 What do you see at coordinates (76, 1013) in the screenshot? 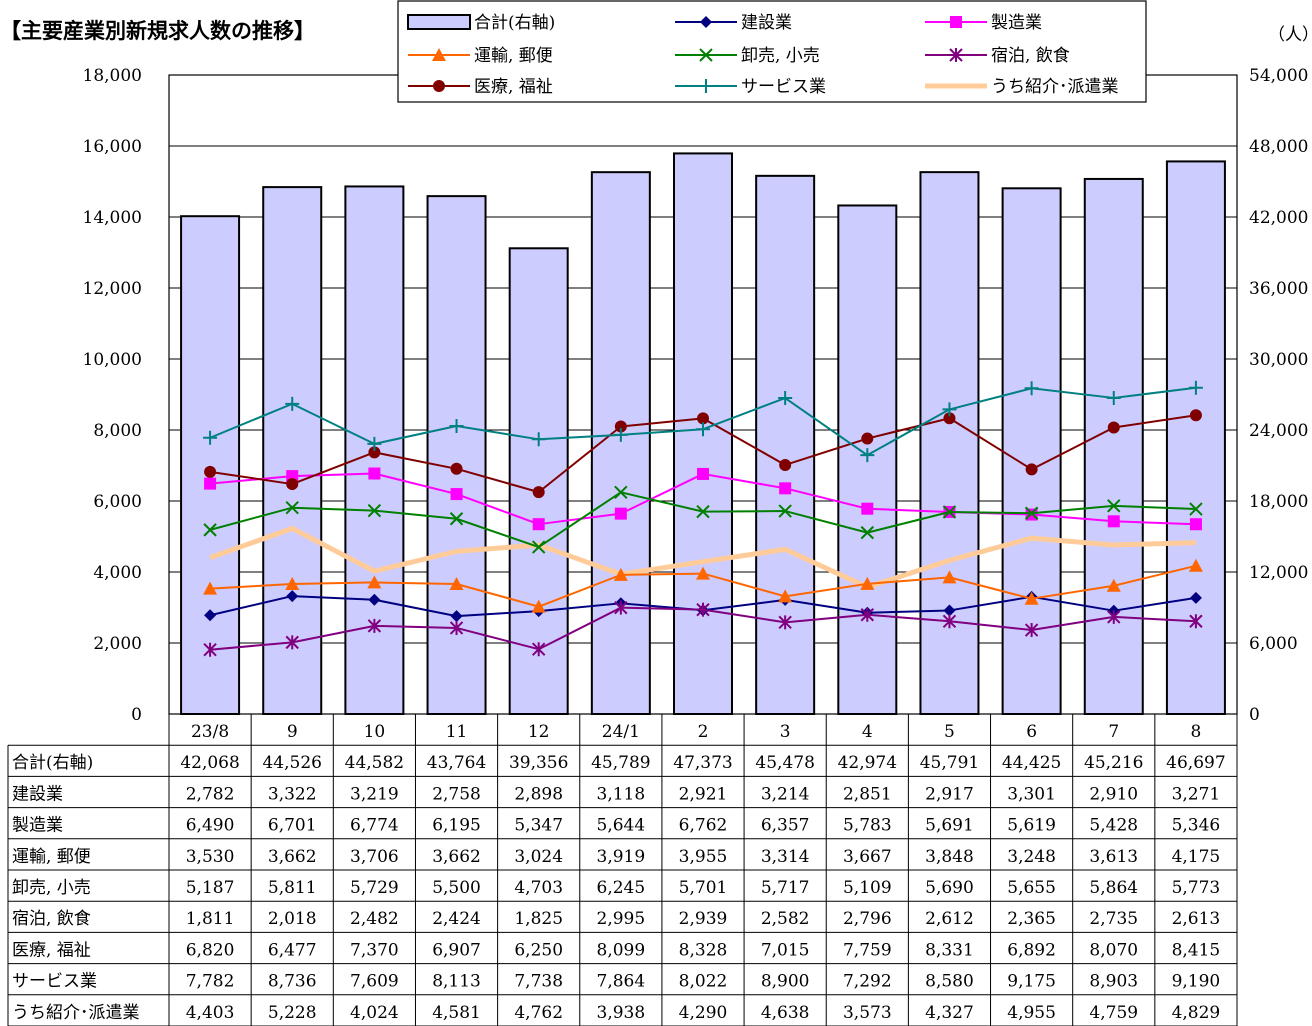
I see `table-row-label: うち紹介･派遣業` at bounding box center [76, 1013].